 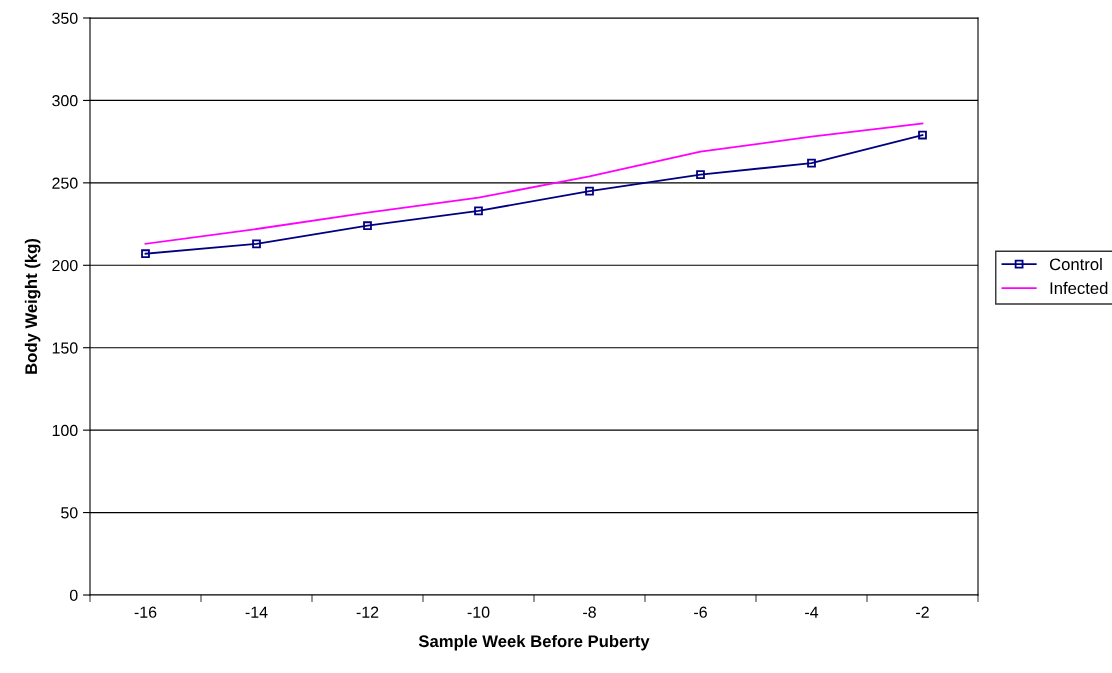 What do you see at coordinates (73, 595) in the screenshot?
I see `y-tick-label: 0` at bounding box center [73, 595].